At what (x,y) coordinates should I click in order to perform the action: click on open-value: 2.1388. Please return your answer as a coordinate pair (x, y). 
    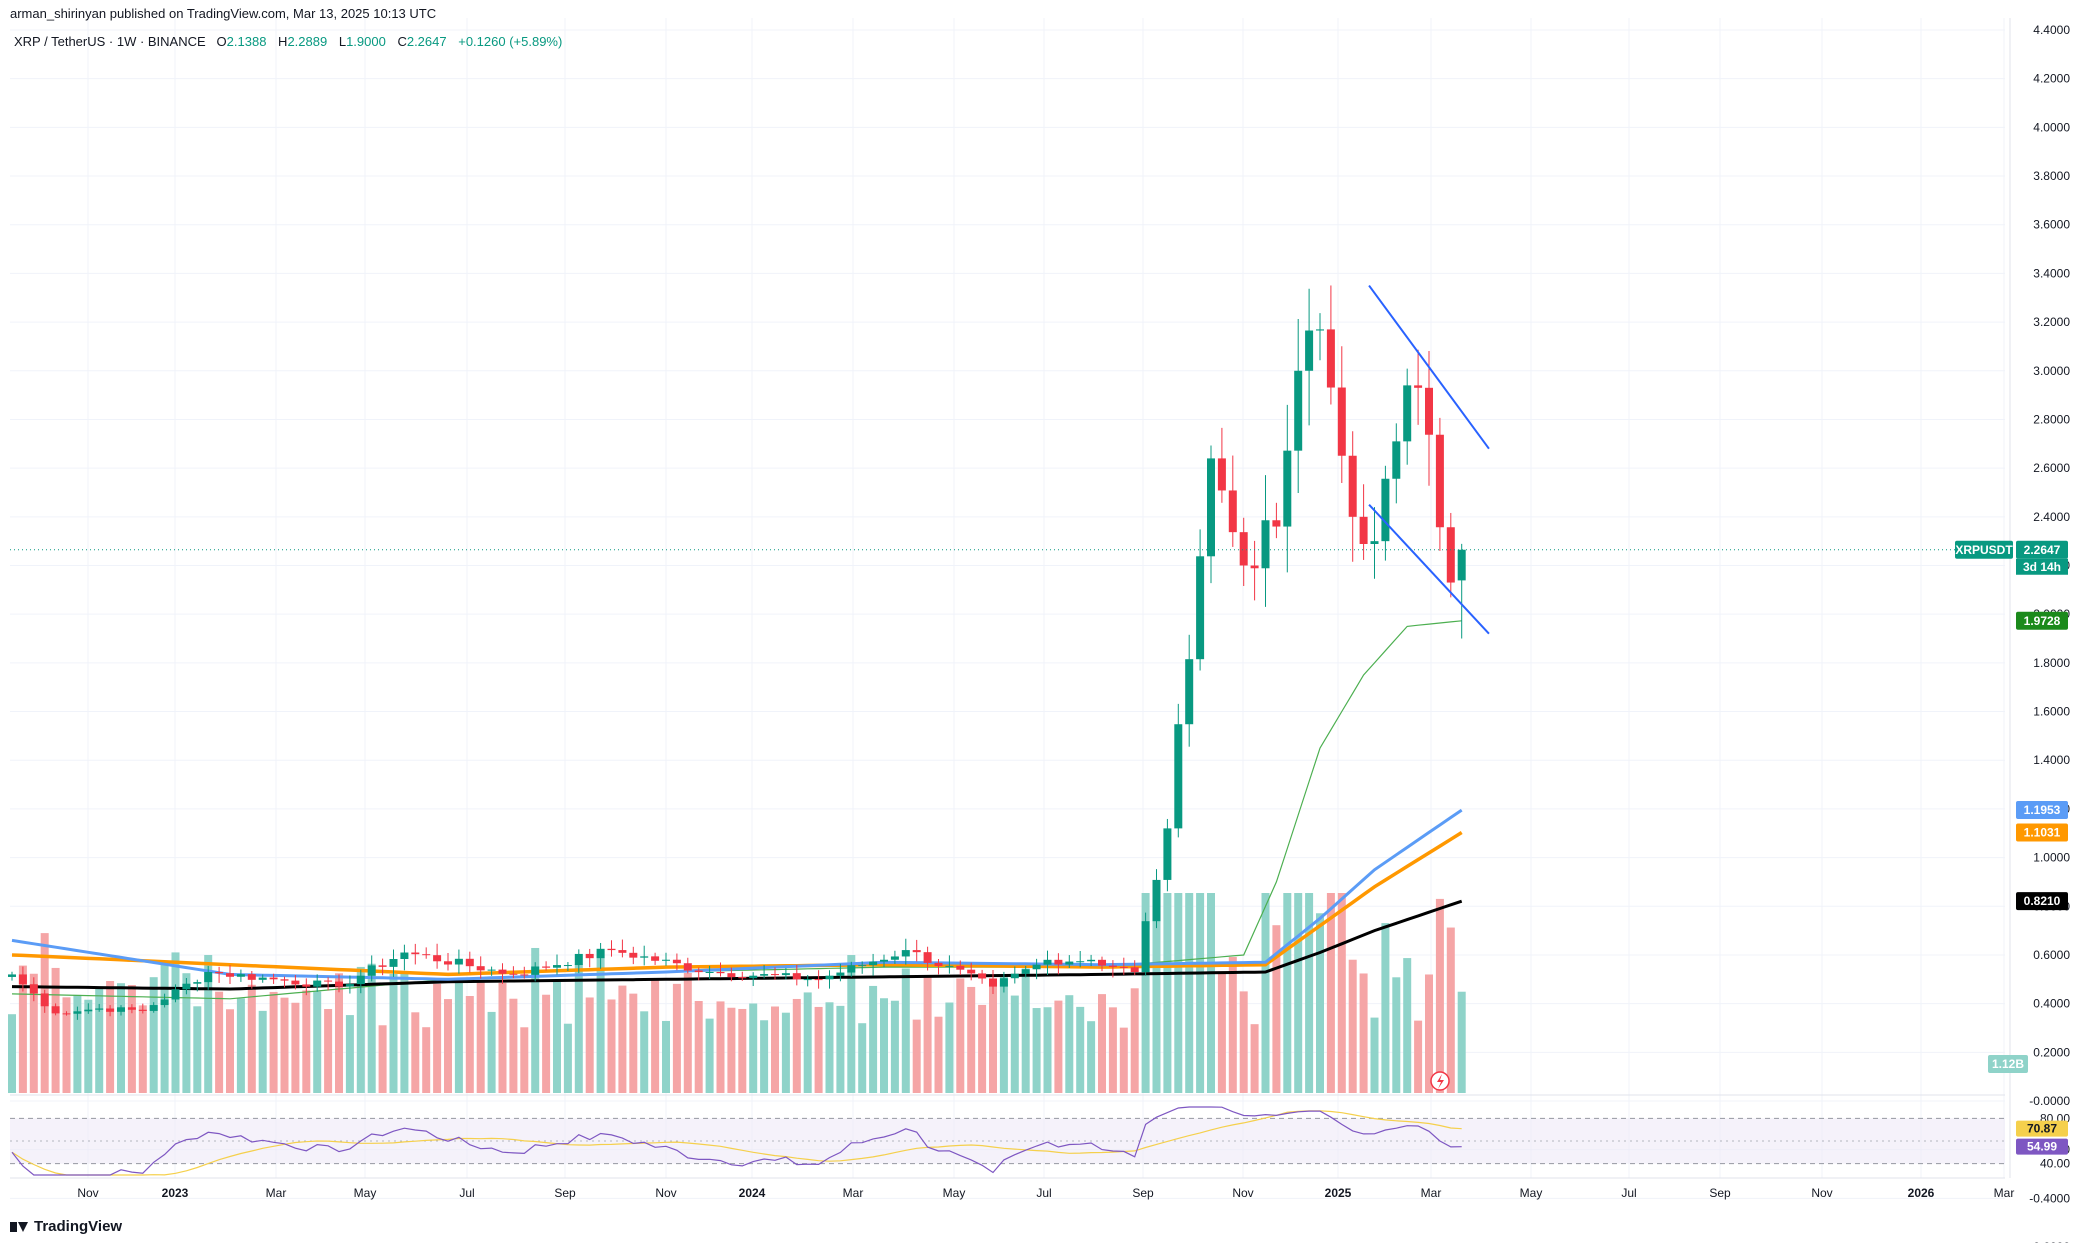
    Looking at the image, I should click on (246, 41).